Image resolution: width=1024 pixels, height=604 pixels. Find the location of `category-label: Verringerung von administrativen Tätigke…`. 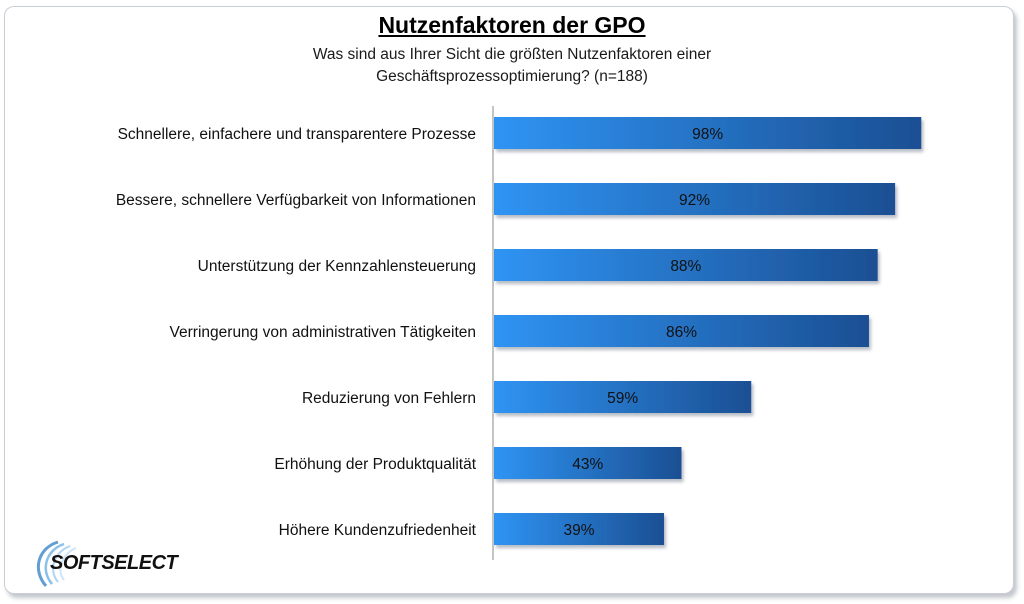

category-label: Verringerung von administrativen Tätigke… is located at coordinates (323, 332).